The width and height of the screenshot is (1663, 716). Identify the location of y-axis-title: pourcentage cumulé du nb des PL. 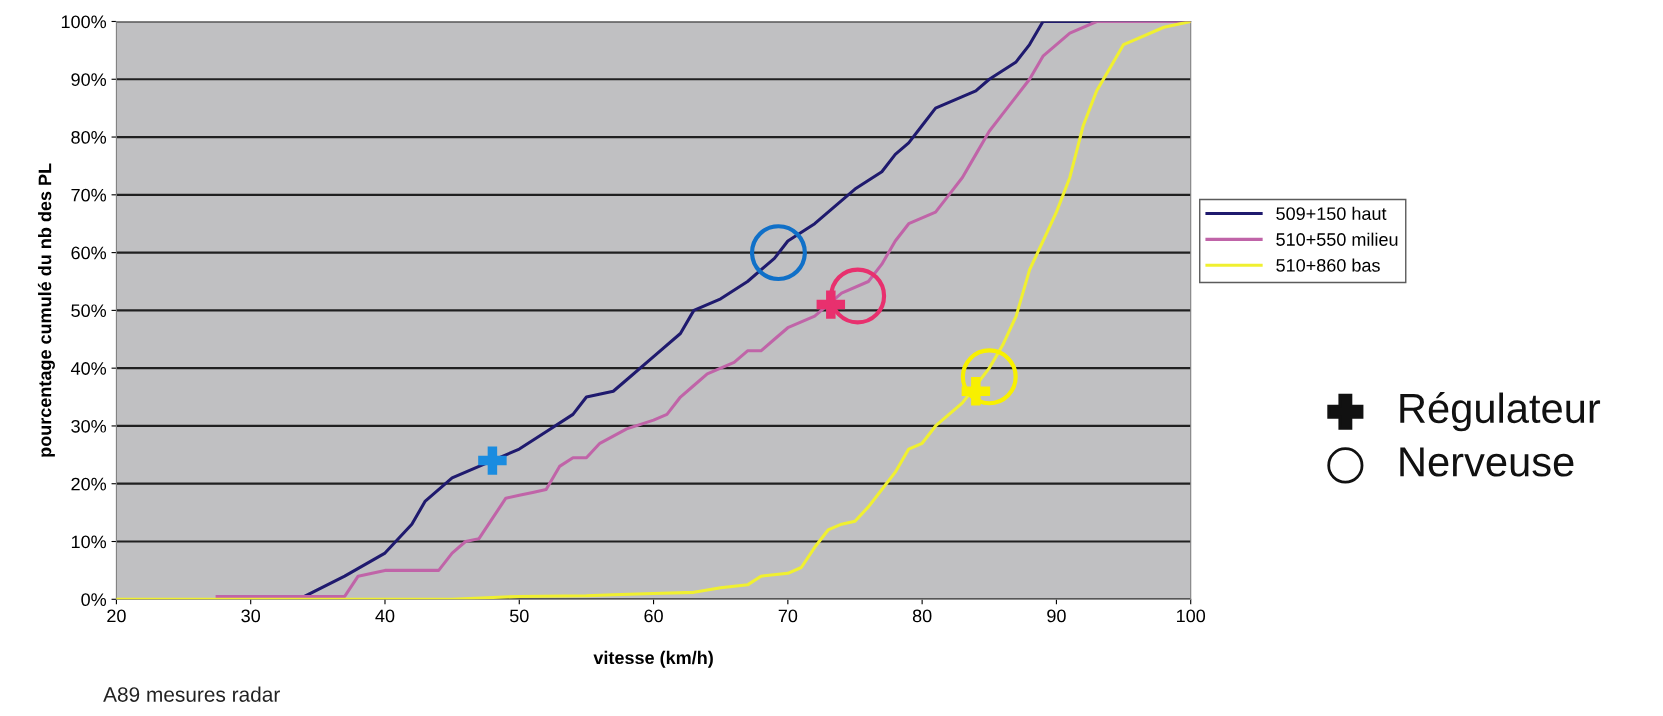
(46, 310).